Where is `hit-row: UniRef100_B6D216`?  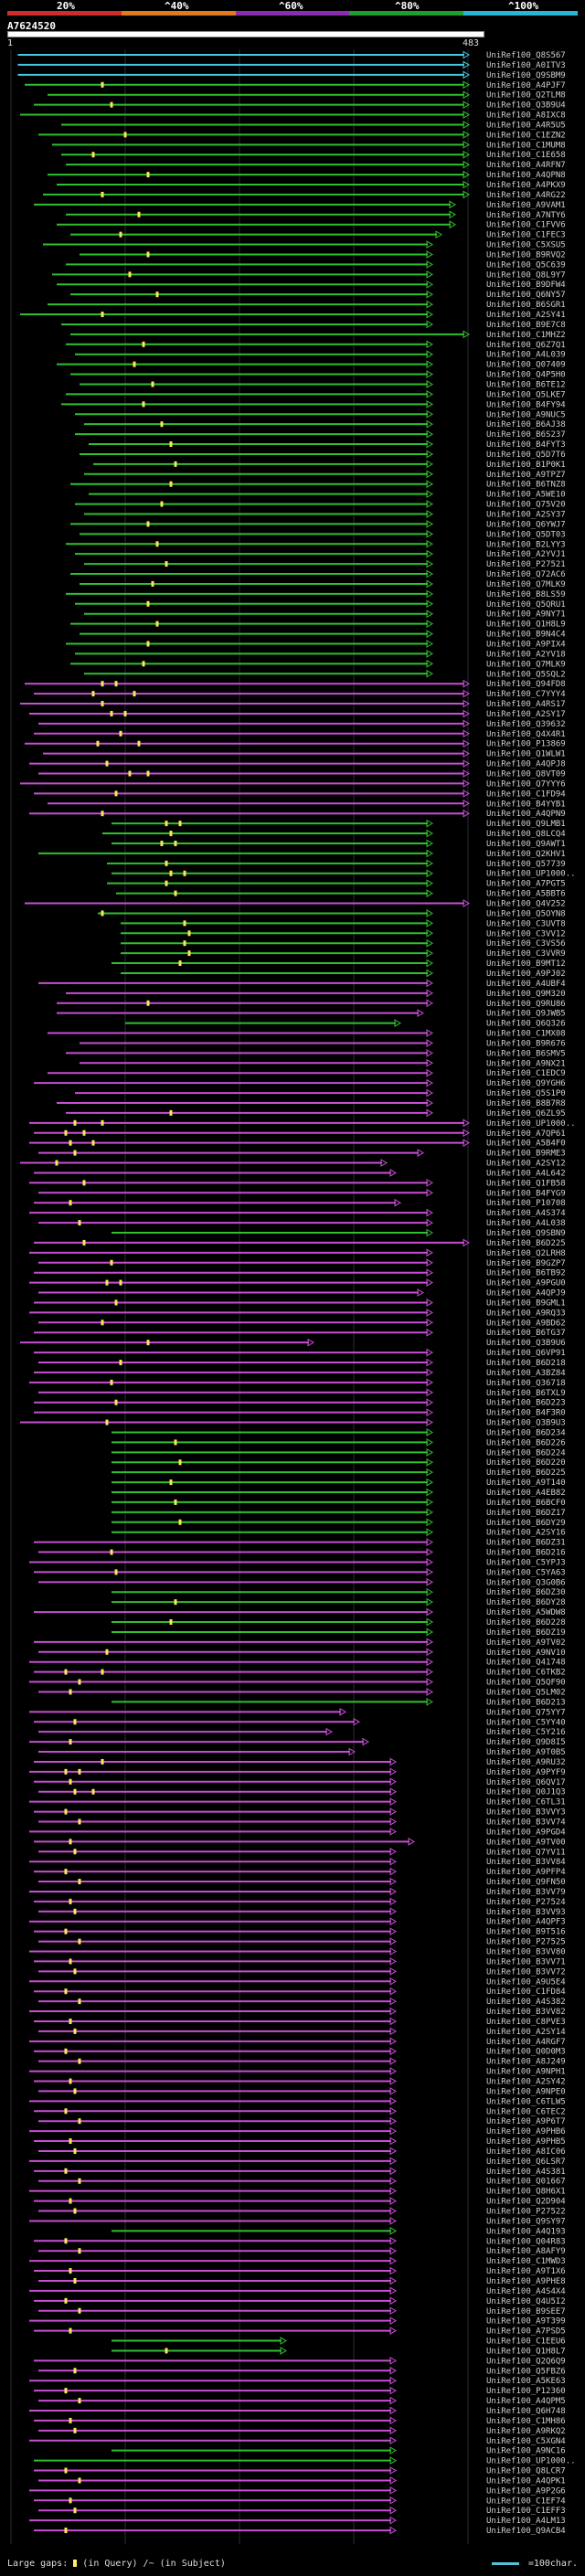
hit-row: UniRef100_B6D216 is located at coordinates (302, 1553).